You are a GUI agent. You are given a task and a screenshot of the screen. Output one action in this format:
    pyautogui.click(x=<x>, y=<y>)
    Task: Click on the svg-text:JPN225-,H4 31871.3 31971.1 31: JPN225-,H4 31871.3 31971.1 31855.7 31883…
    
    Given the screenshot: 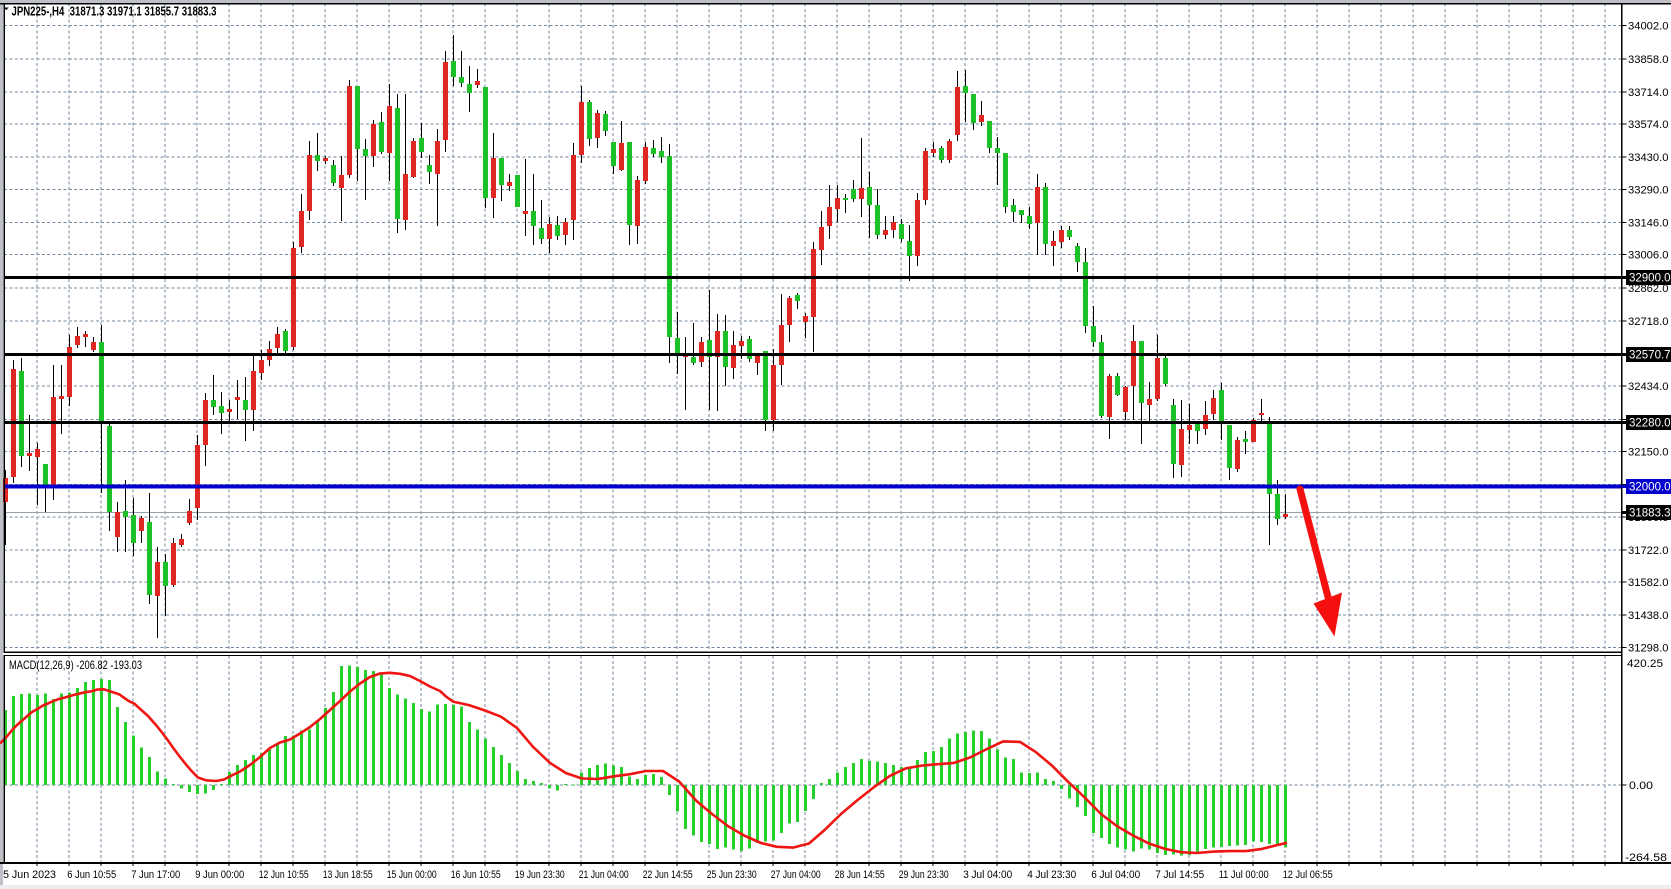 What is the action you would take?
    pyautogui.click(x=114, y=12)
    